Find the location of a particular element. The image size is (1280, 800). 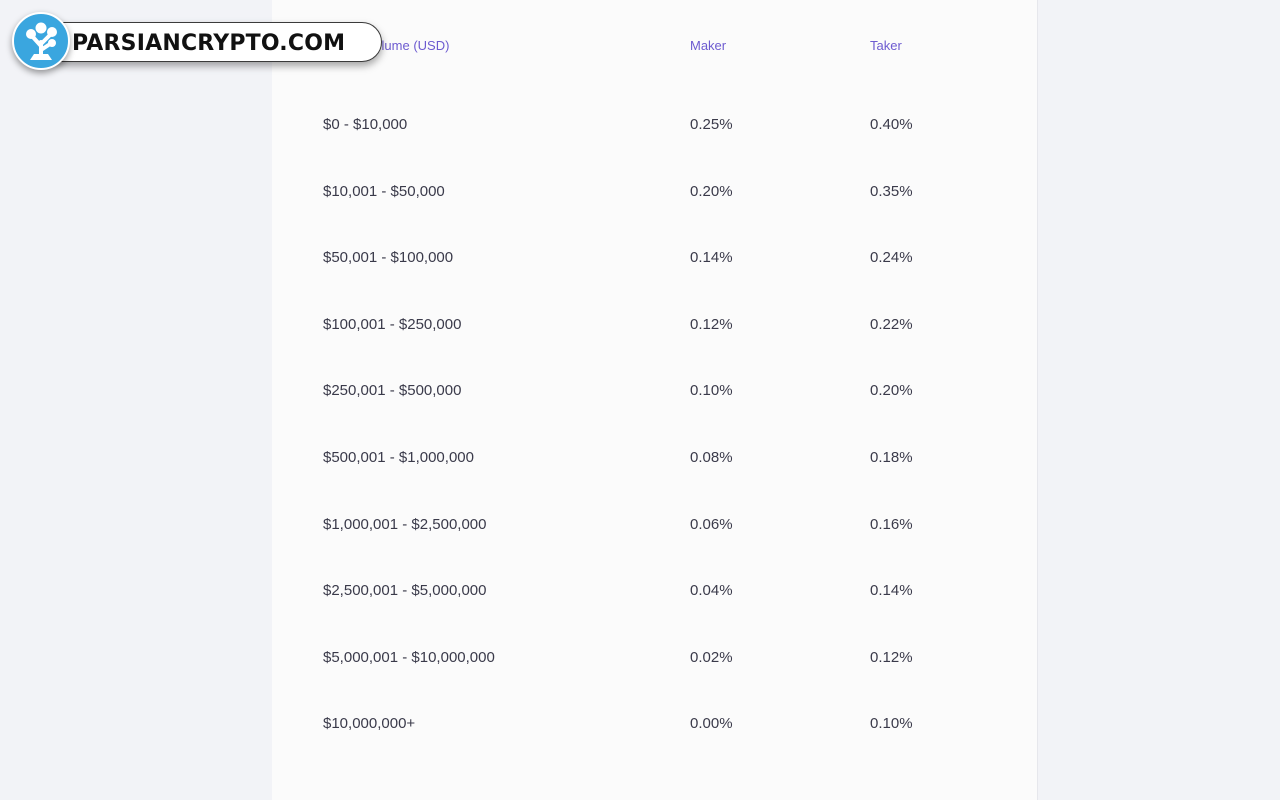

watermark-text: PARSIANCRYPTO.COM is located at coordinates (209, 43).